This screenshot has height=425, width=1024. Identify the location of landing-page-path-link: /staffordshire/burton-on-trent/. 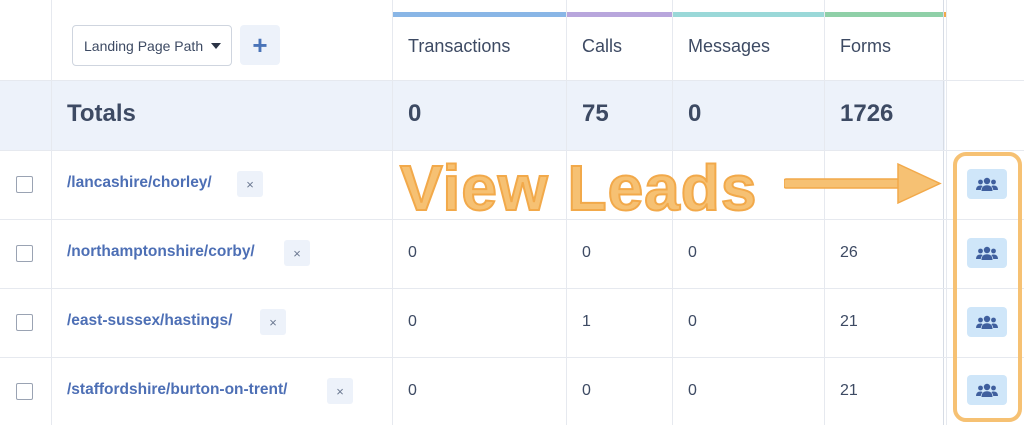
(177, 389).